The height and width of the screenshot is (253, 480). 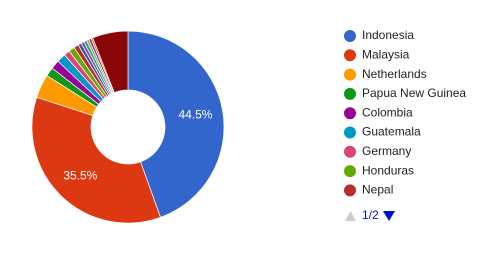 I want to click on legend-page-indicator: 1/2, so click(x=370, y=215).